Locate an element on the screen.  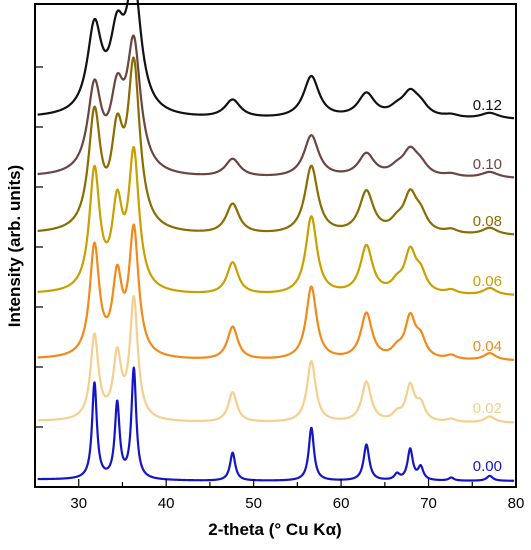
series-label-0.08: 0.08 is located at coordinates (487, 221).